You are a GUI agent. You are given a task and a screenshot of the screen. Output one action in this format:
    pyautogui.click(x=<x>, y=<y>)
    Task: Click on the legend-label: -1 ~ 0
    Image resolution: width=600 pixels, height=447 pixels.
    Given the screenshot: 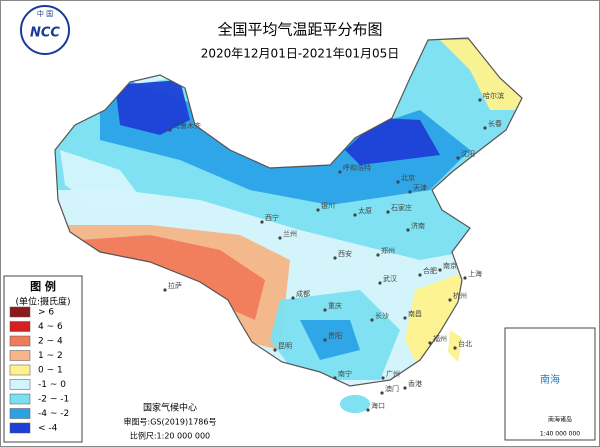 What is the action you would take?
    pyautogui.click(x=52, y=385)
    